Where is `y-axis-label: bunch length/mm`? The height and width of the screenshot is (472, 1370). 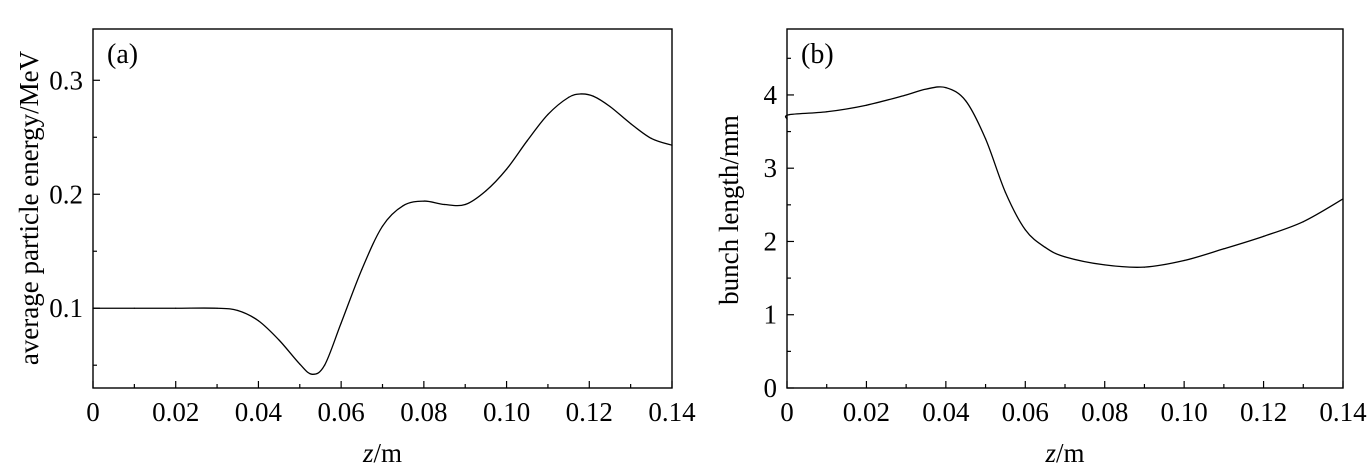
y-axis-label: bunch length/mm is located at coordinates (729, 210).